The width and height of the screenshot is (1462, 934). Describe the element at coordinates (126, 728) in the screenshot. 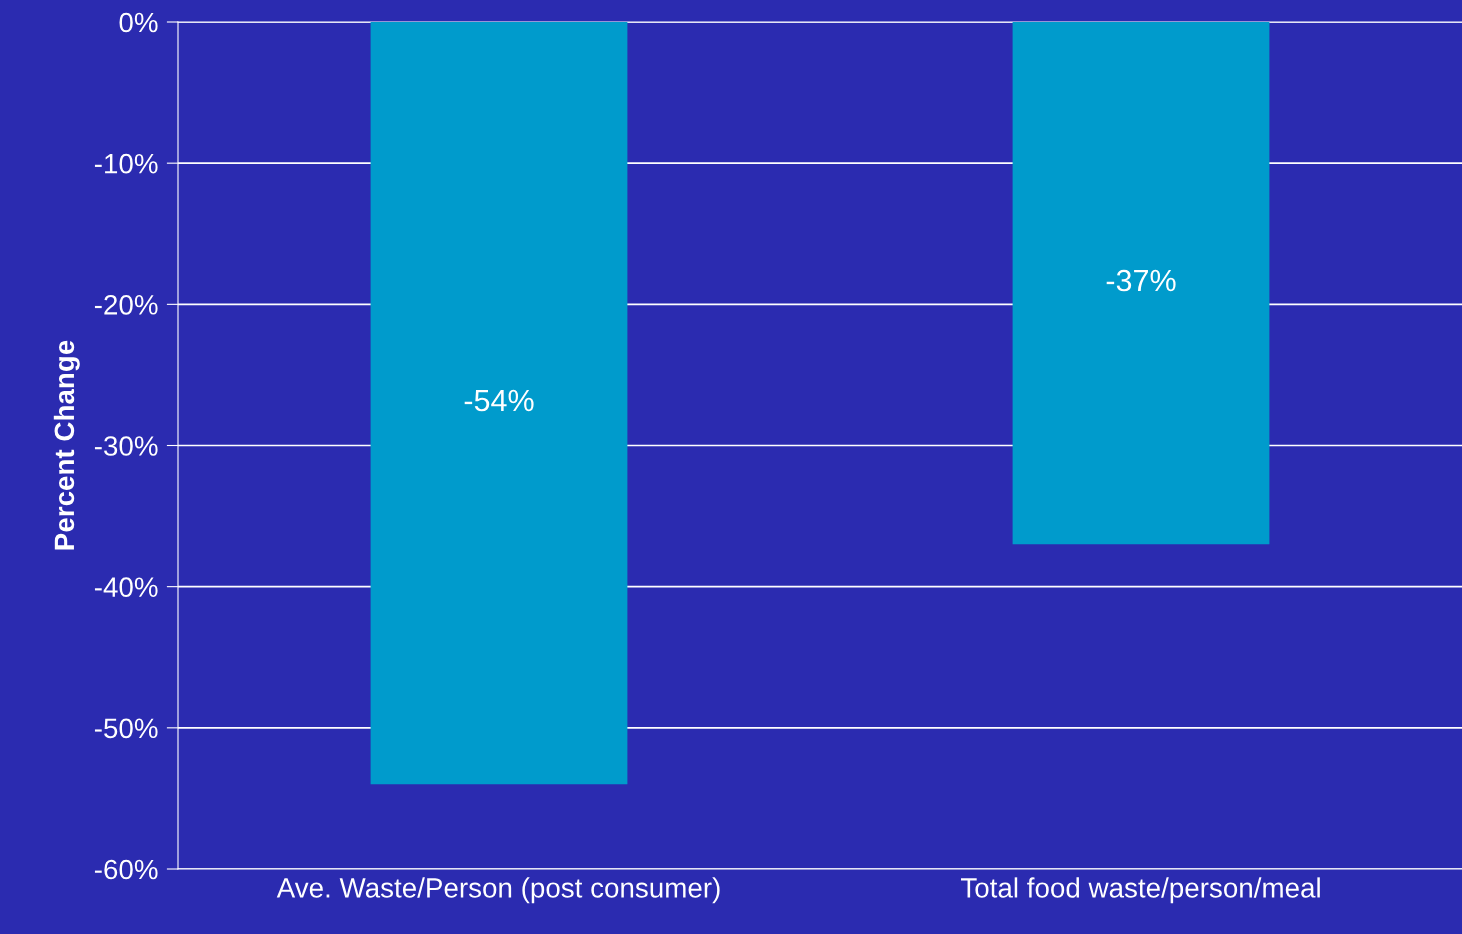

I see `y-tick-label: -50%` at that location.